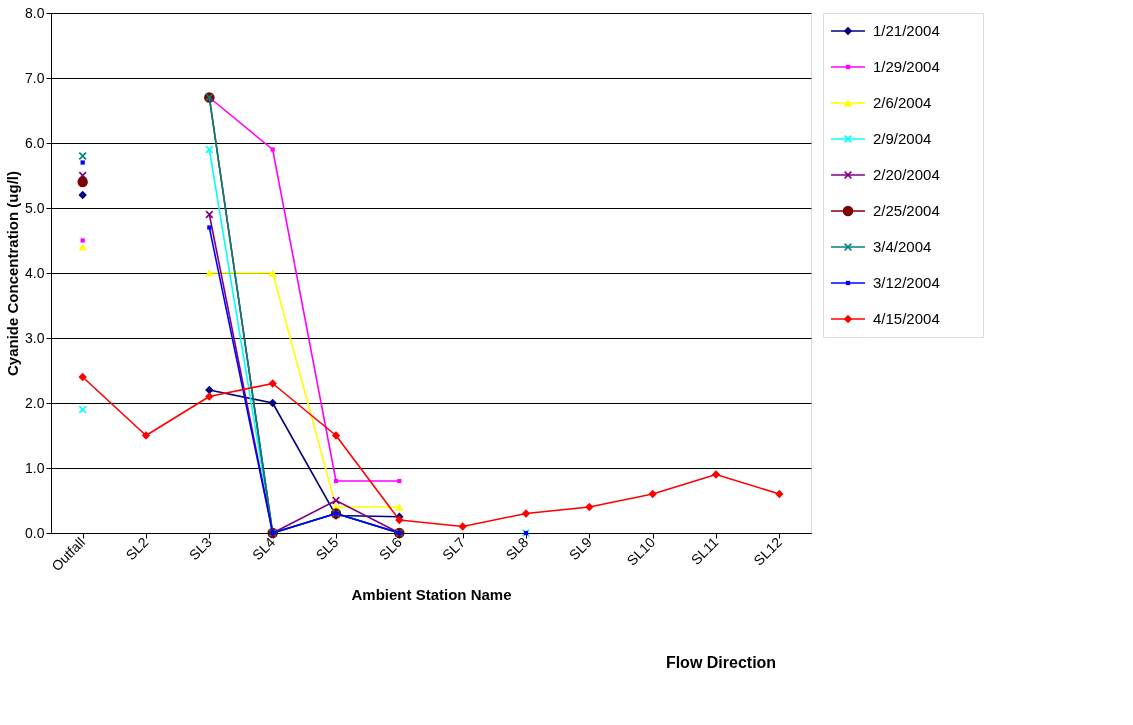  Describe the element at coordinates (721, 662) in the screenshot. I see `text: Flow Direction` at that location.